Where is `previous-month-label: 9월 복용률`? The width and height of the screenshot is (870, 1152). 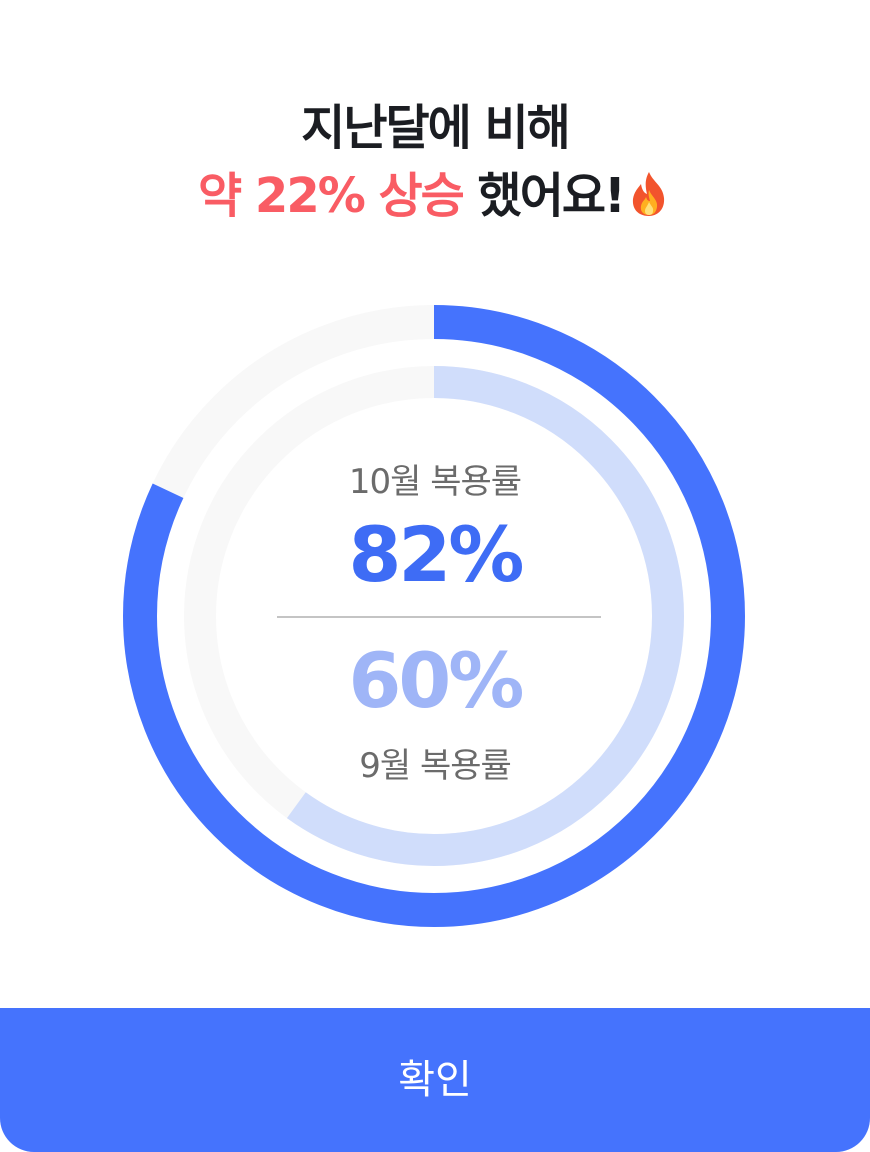 previous-month-label: 9월 복용률 is located at coordinates (435, 766).